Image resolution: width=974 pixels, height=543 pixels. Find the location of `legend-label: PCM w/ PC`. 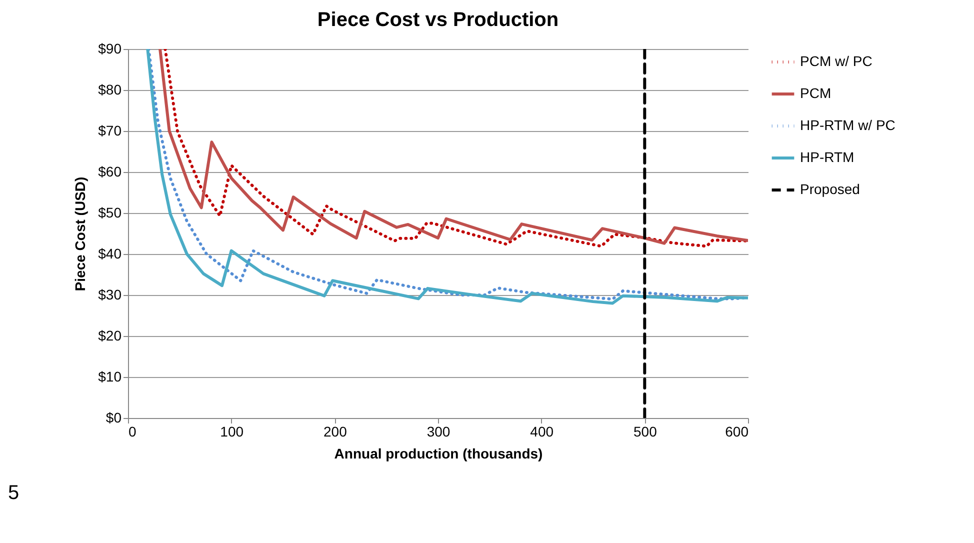

legend-label: PCM w/ PC is located at coordinates (836, 61).